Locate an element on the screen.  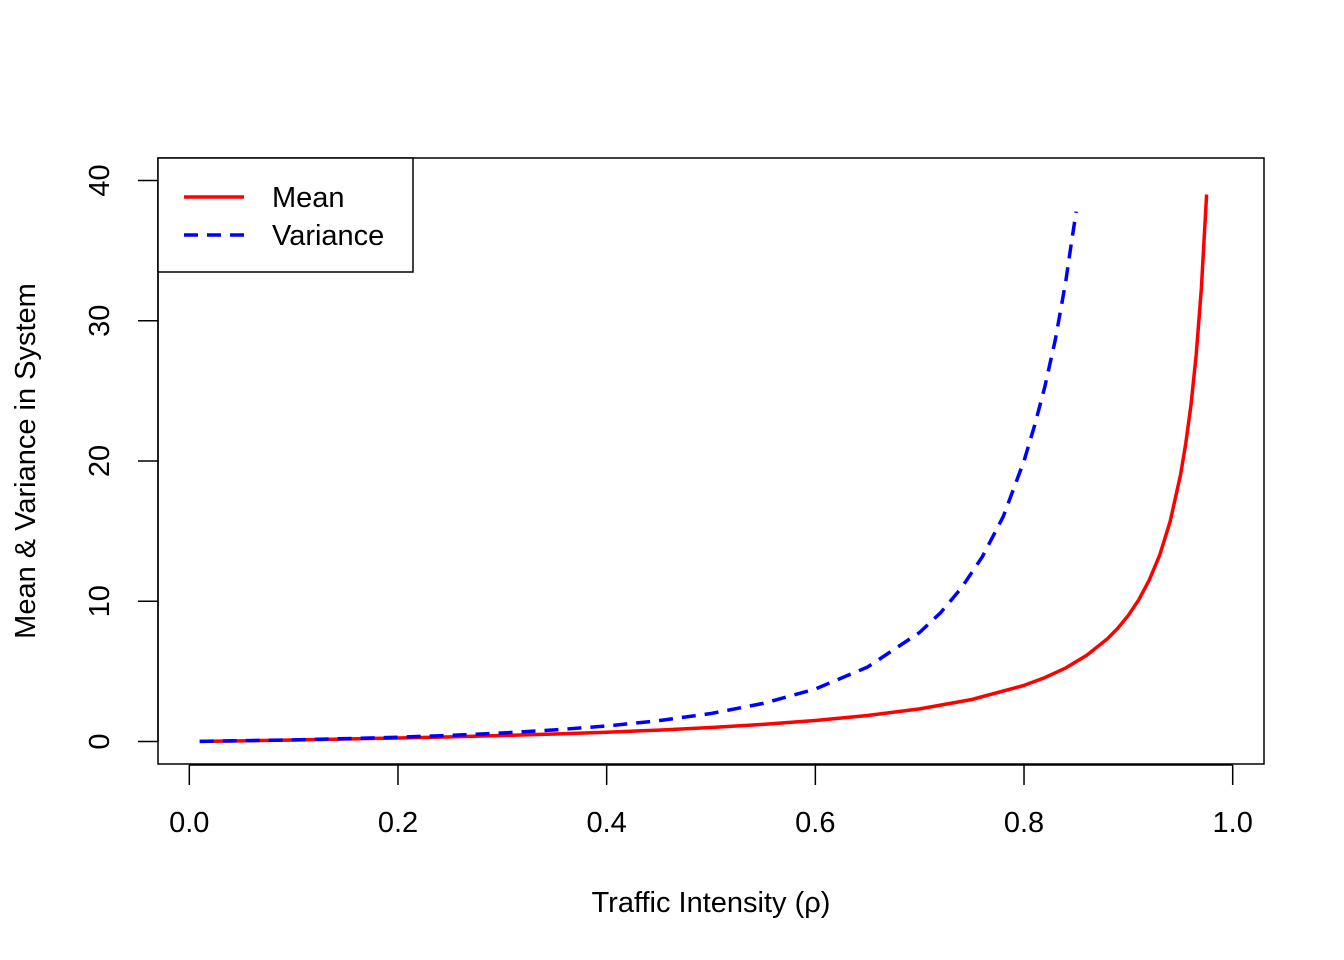
x-tick-label: 0.0 is located at coordinates (189, 823).